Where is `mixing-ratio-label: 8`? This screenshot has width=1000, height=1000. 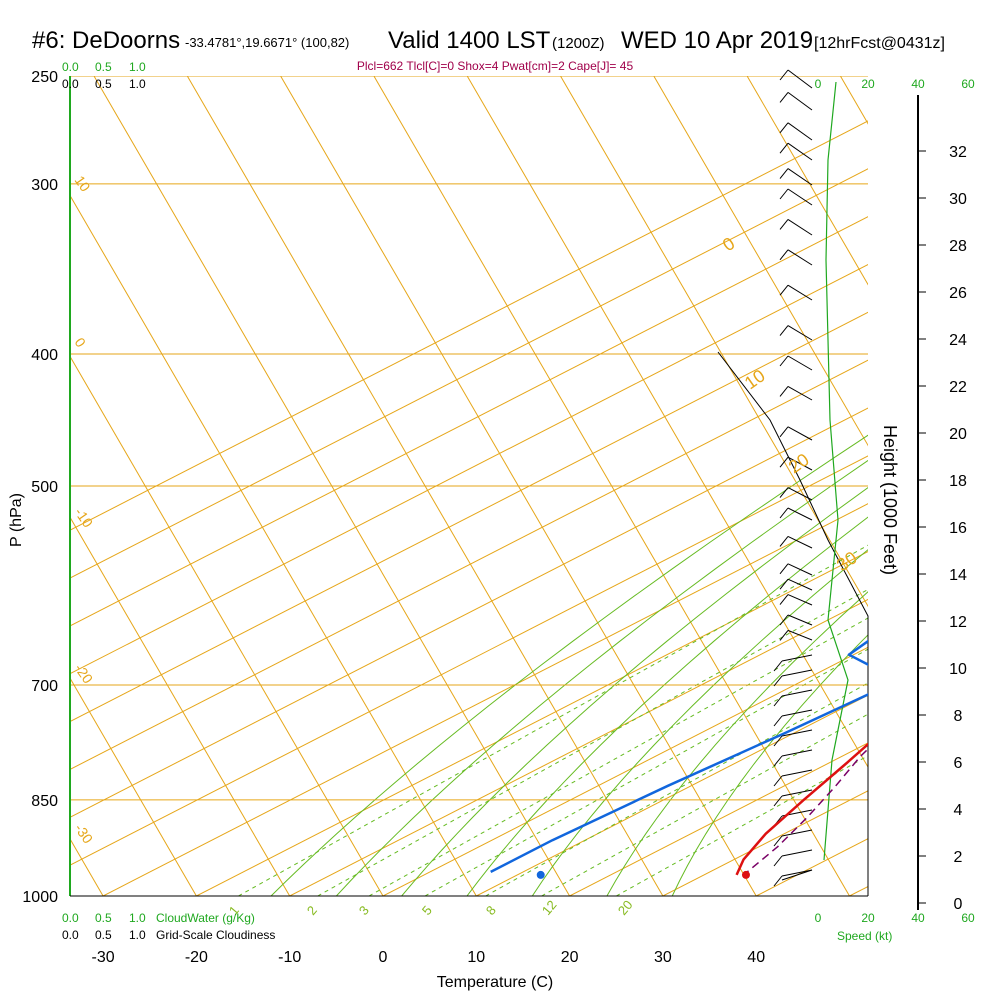 mixing-ratio-label: 8 is located at coordinates (491, 910).